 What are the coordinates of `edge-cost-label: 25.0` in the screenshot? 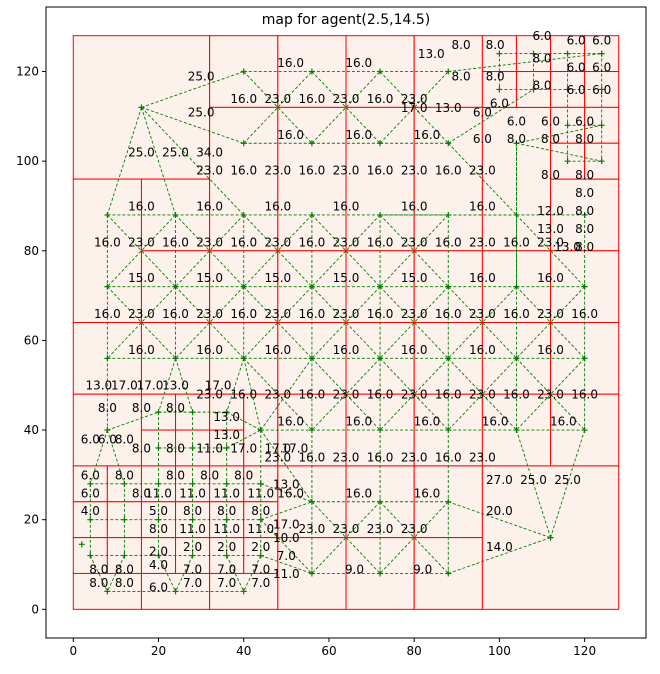 It's located at (141, 153).